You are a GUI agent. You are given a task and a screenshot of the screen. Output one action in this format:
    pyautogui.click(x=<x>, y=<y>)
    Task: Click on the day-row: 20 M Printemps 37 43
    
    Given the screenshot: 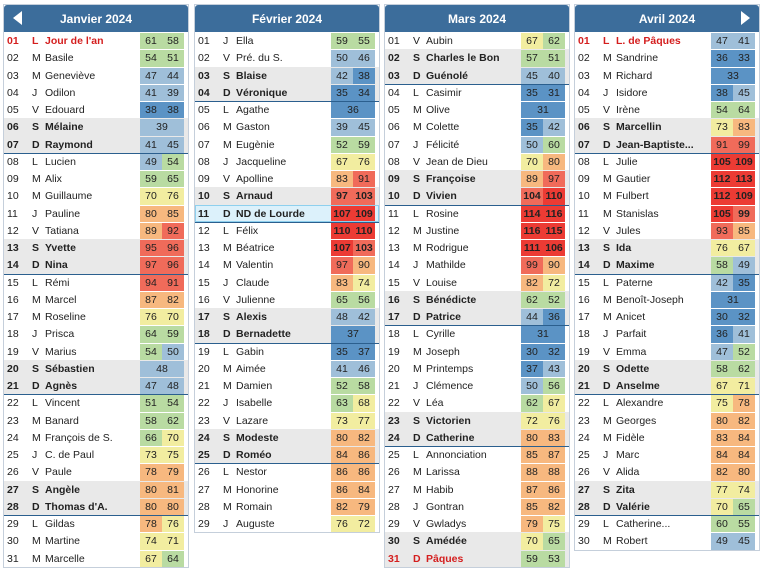 What is the action you would take?
    pyautogui.click(x=477, y=368)
    